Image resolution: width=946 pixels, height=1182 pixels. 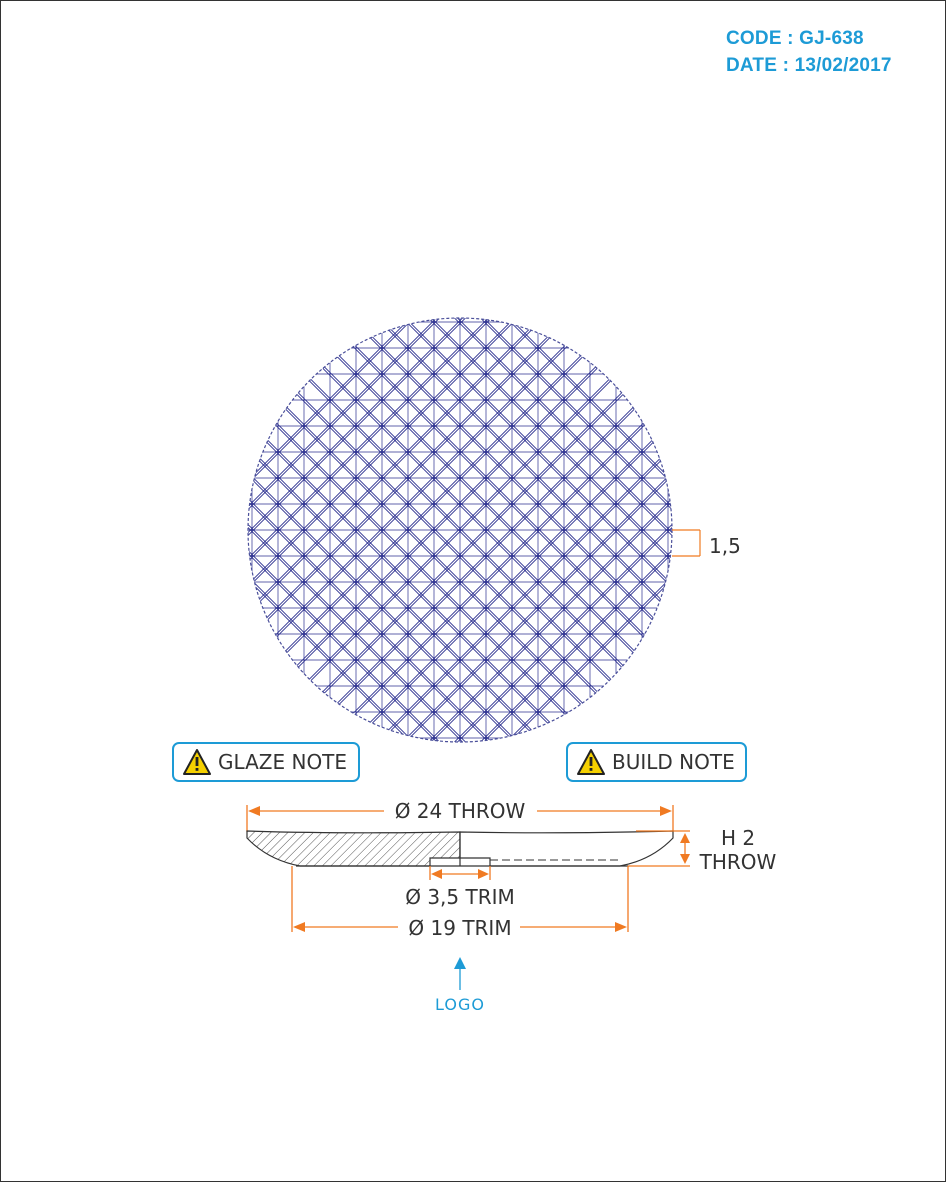 What do you see at coordinates (738, 838) in the screenshot?
I see `height-label-line1: H 2` at bounding box center [738, 838].